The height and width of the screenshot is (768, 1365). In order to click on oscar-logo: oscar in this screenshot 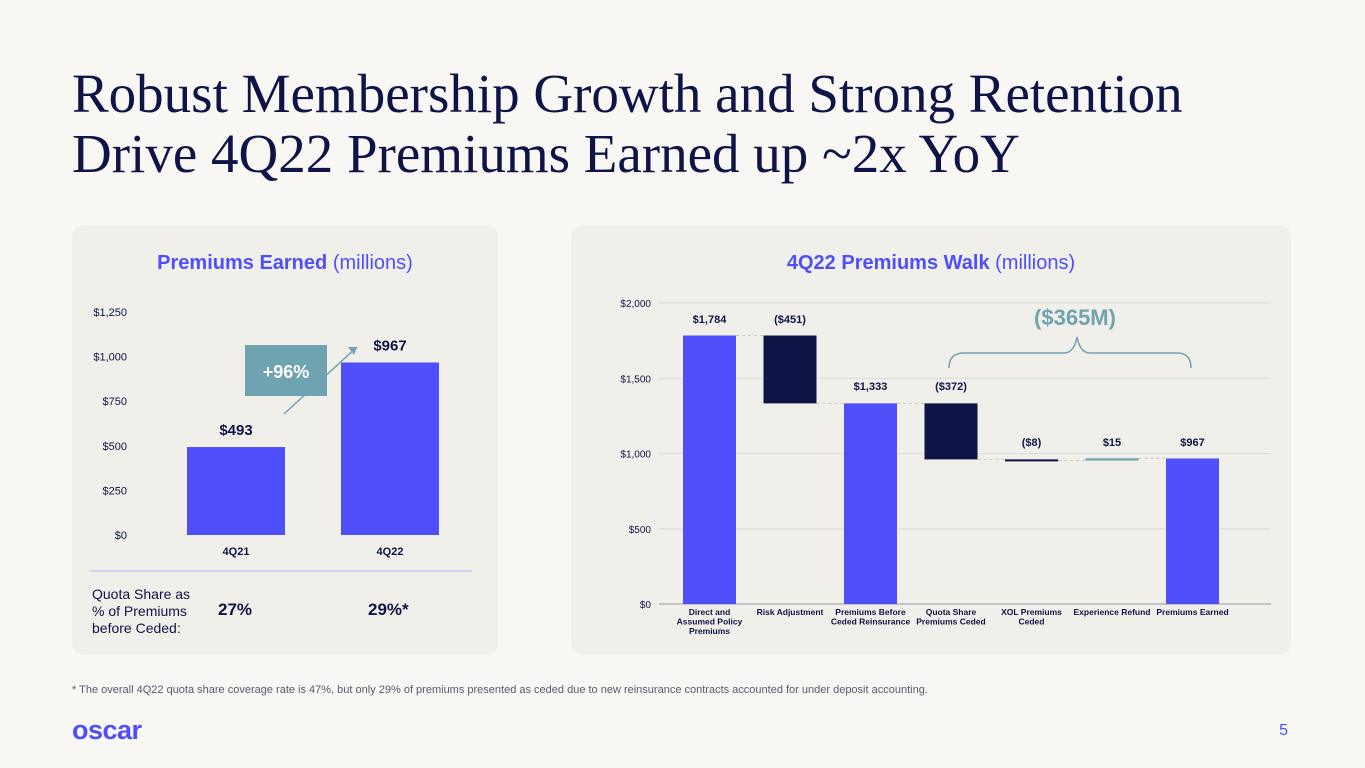, I will do `click(107, 730)`.